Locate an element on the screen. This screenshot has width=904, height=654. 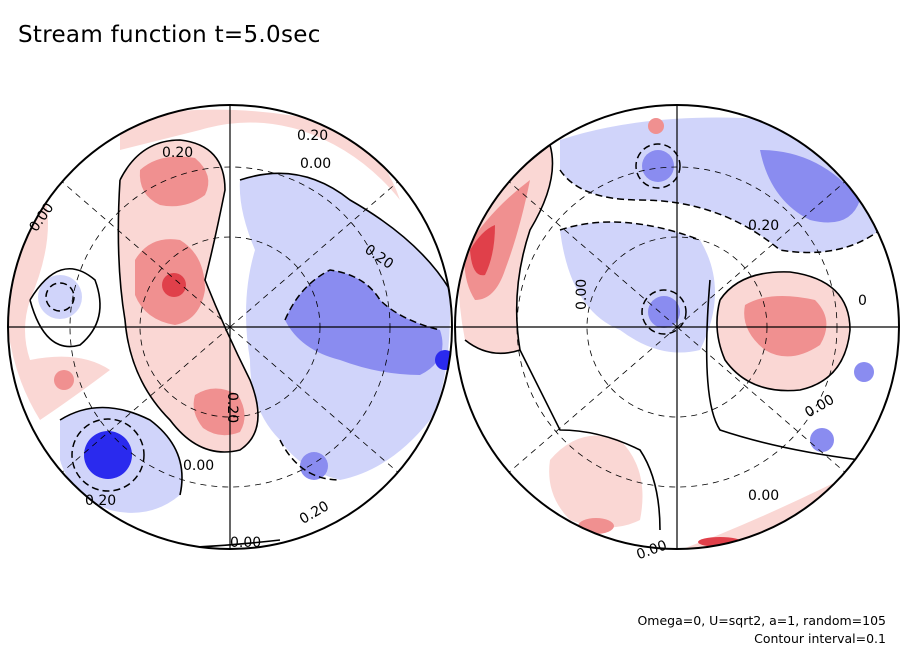
right-positive-west-core is located at coordinates (482, 250).